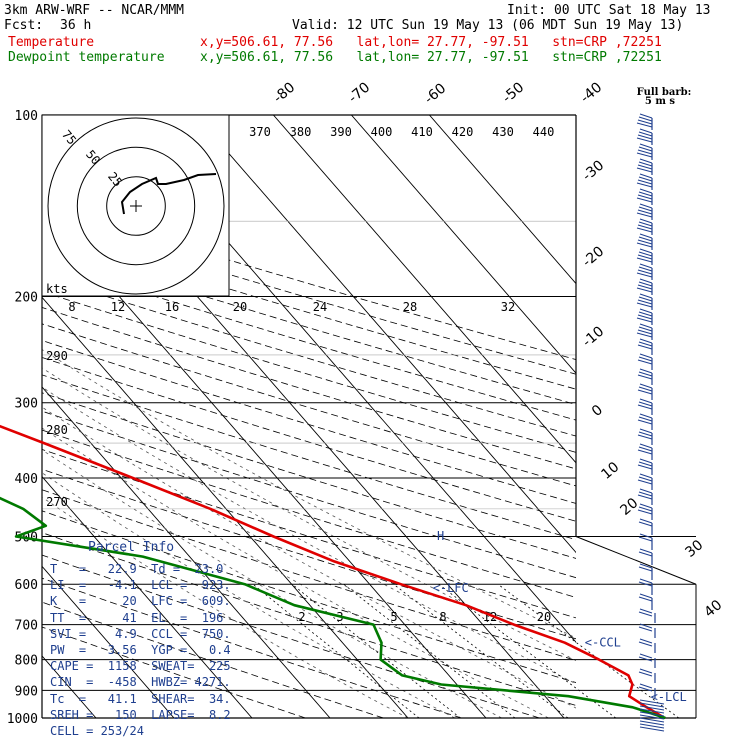 Image resolution: width=740 pixels, height=740 pixels. Describe the element at coordinates (320, 307) in the screenshot. I see `upper-x-label: 24` at that location.